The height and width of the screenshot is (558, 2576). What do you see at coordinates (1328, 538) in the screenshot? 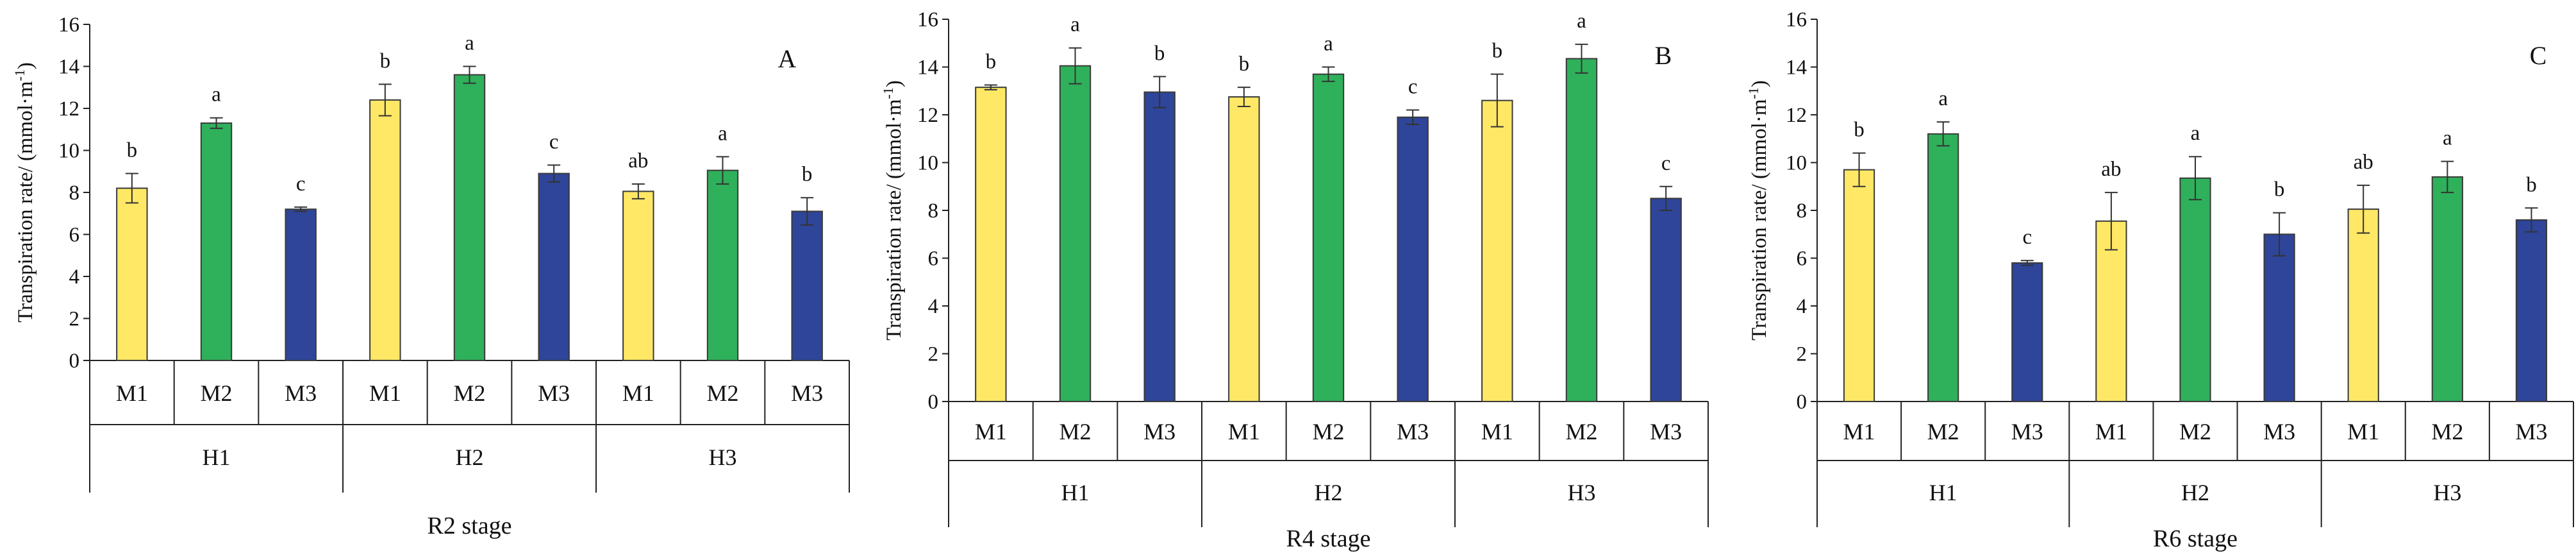
I see `stage-label: R4 stage` at bounding box center [1328, 538].